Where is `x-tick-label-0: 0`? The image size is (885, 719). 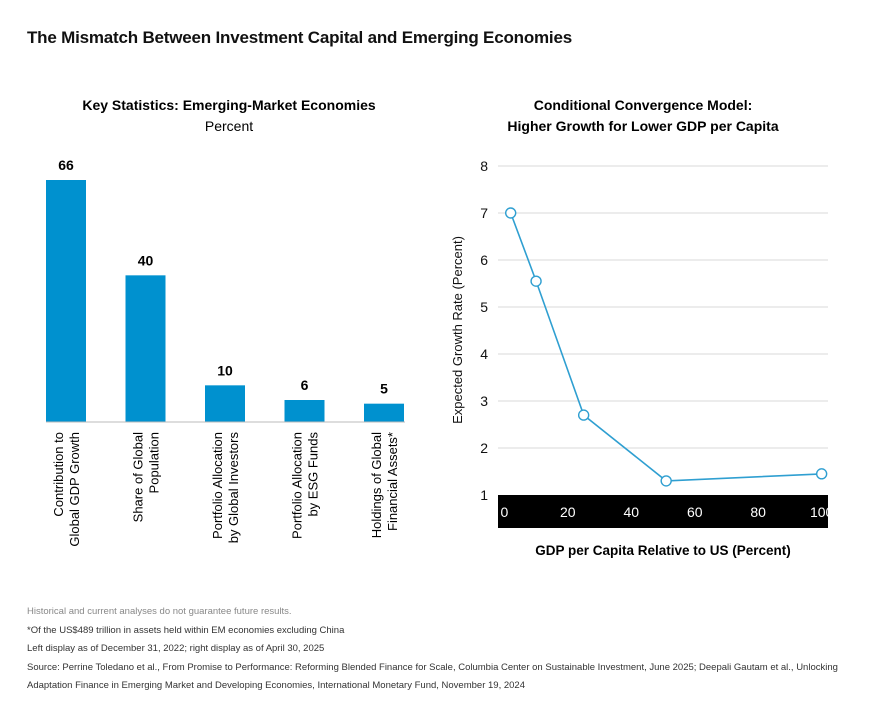 x-tick-label-0: 0 is located at coordinates (504, 512).